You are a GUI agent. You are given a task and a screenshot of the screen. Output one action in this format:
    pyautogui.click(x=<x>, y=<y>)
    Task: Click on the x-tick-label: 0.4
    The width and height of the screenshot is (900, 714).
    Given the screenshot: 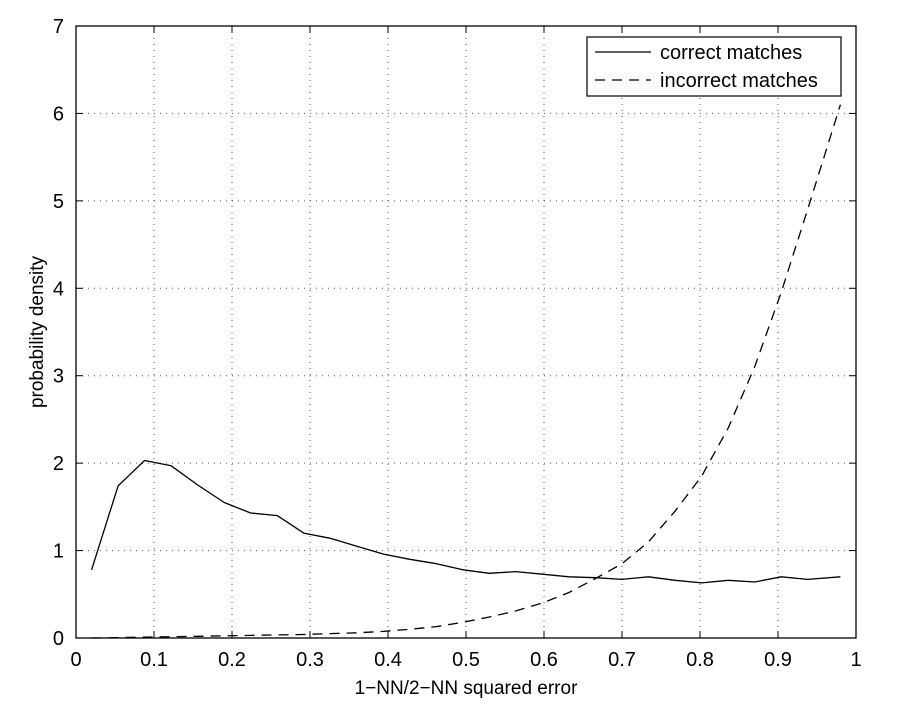 What is the action you would take?
    pyautogui.click(x=388, y=660)
    